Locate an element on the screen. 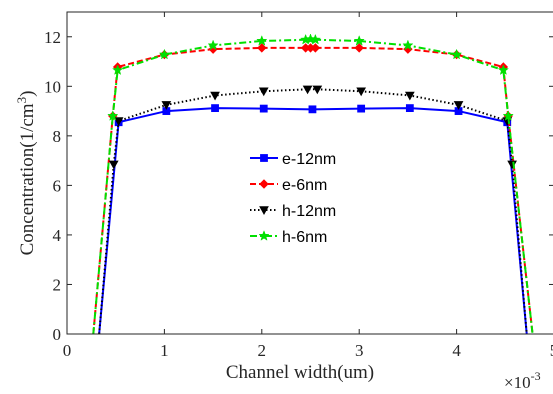 The image size is (553, 394). x-axis-exponent-power: -3 is located at coordinates (536, 376).